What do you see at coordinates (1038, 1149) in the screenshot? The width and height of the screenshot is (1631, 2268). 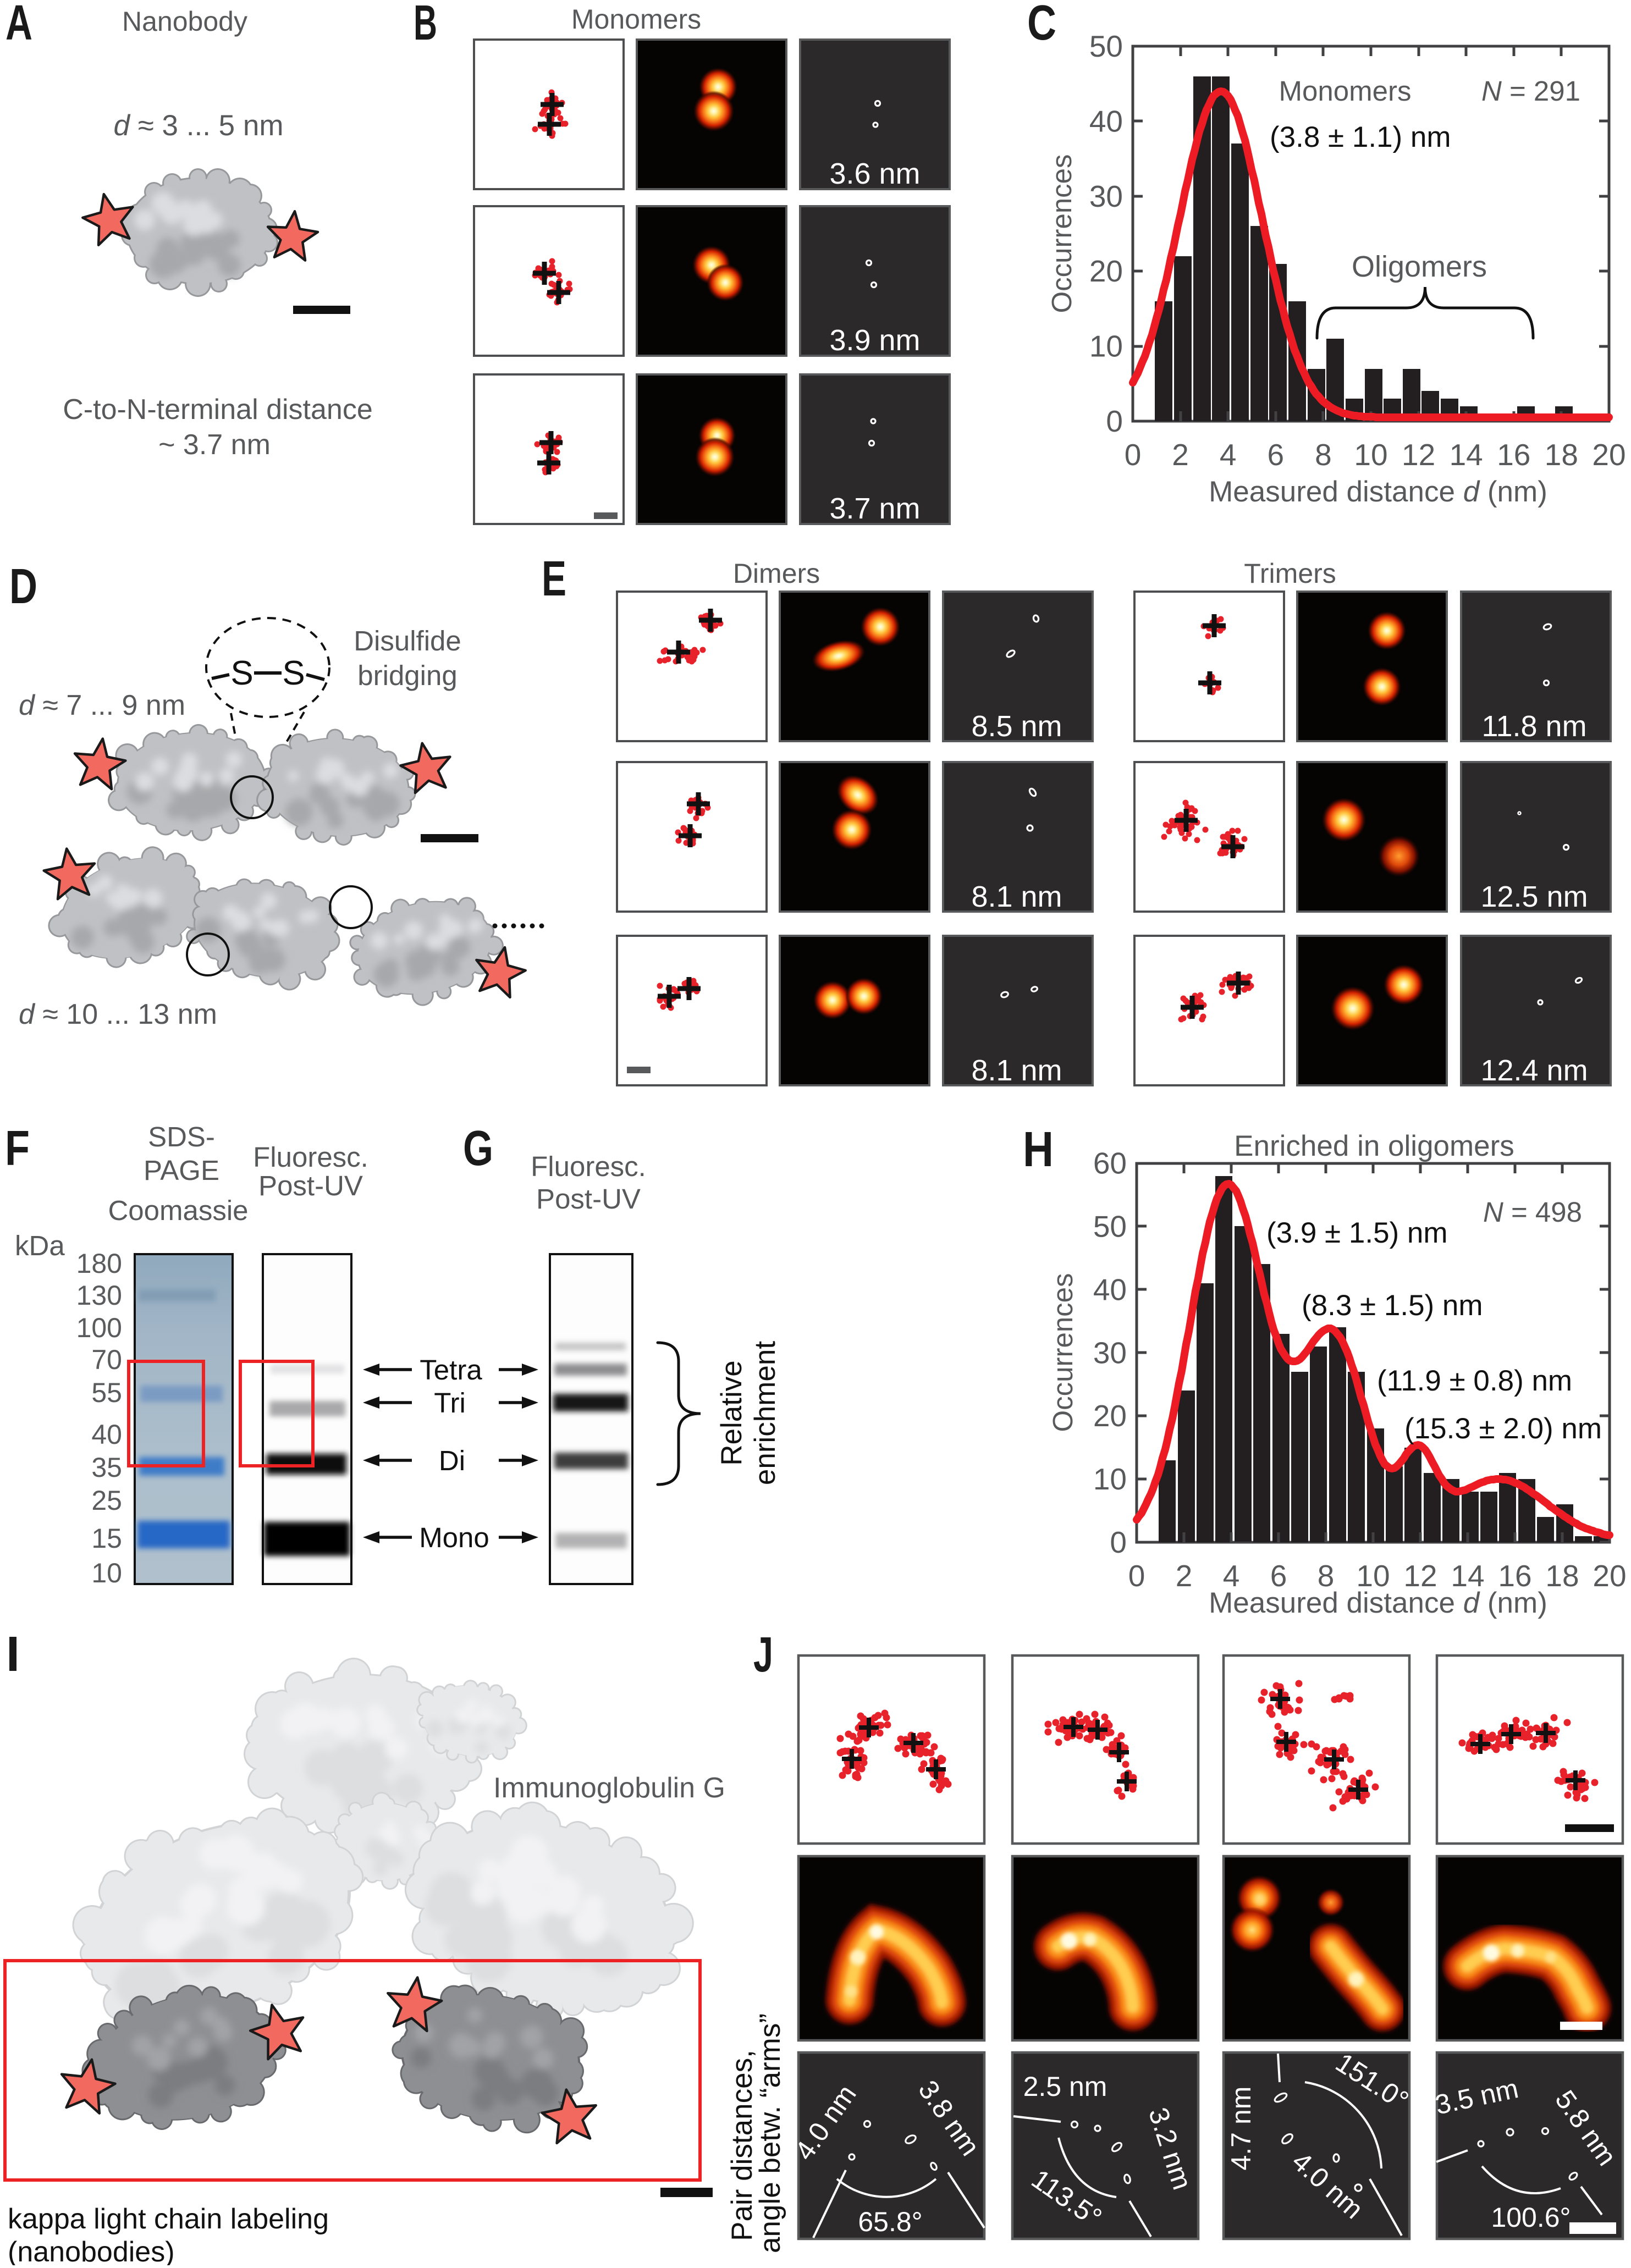 I see `svg-text: H` at bounding box center [1038, 1149].